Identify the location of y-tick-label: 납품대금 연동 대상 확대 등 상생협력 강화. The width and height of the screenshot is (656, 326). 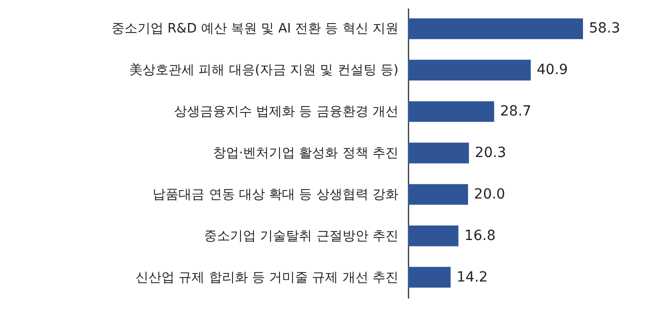
(275, 194).